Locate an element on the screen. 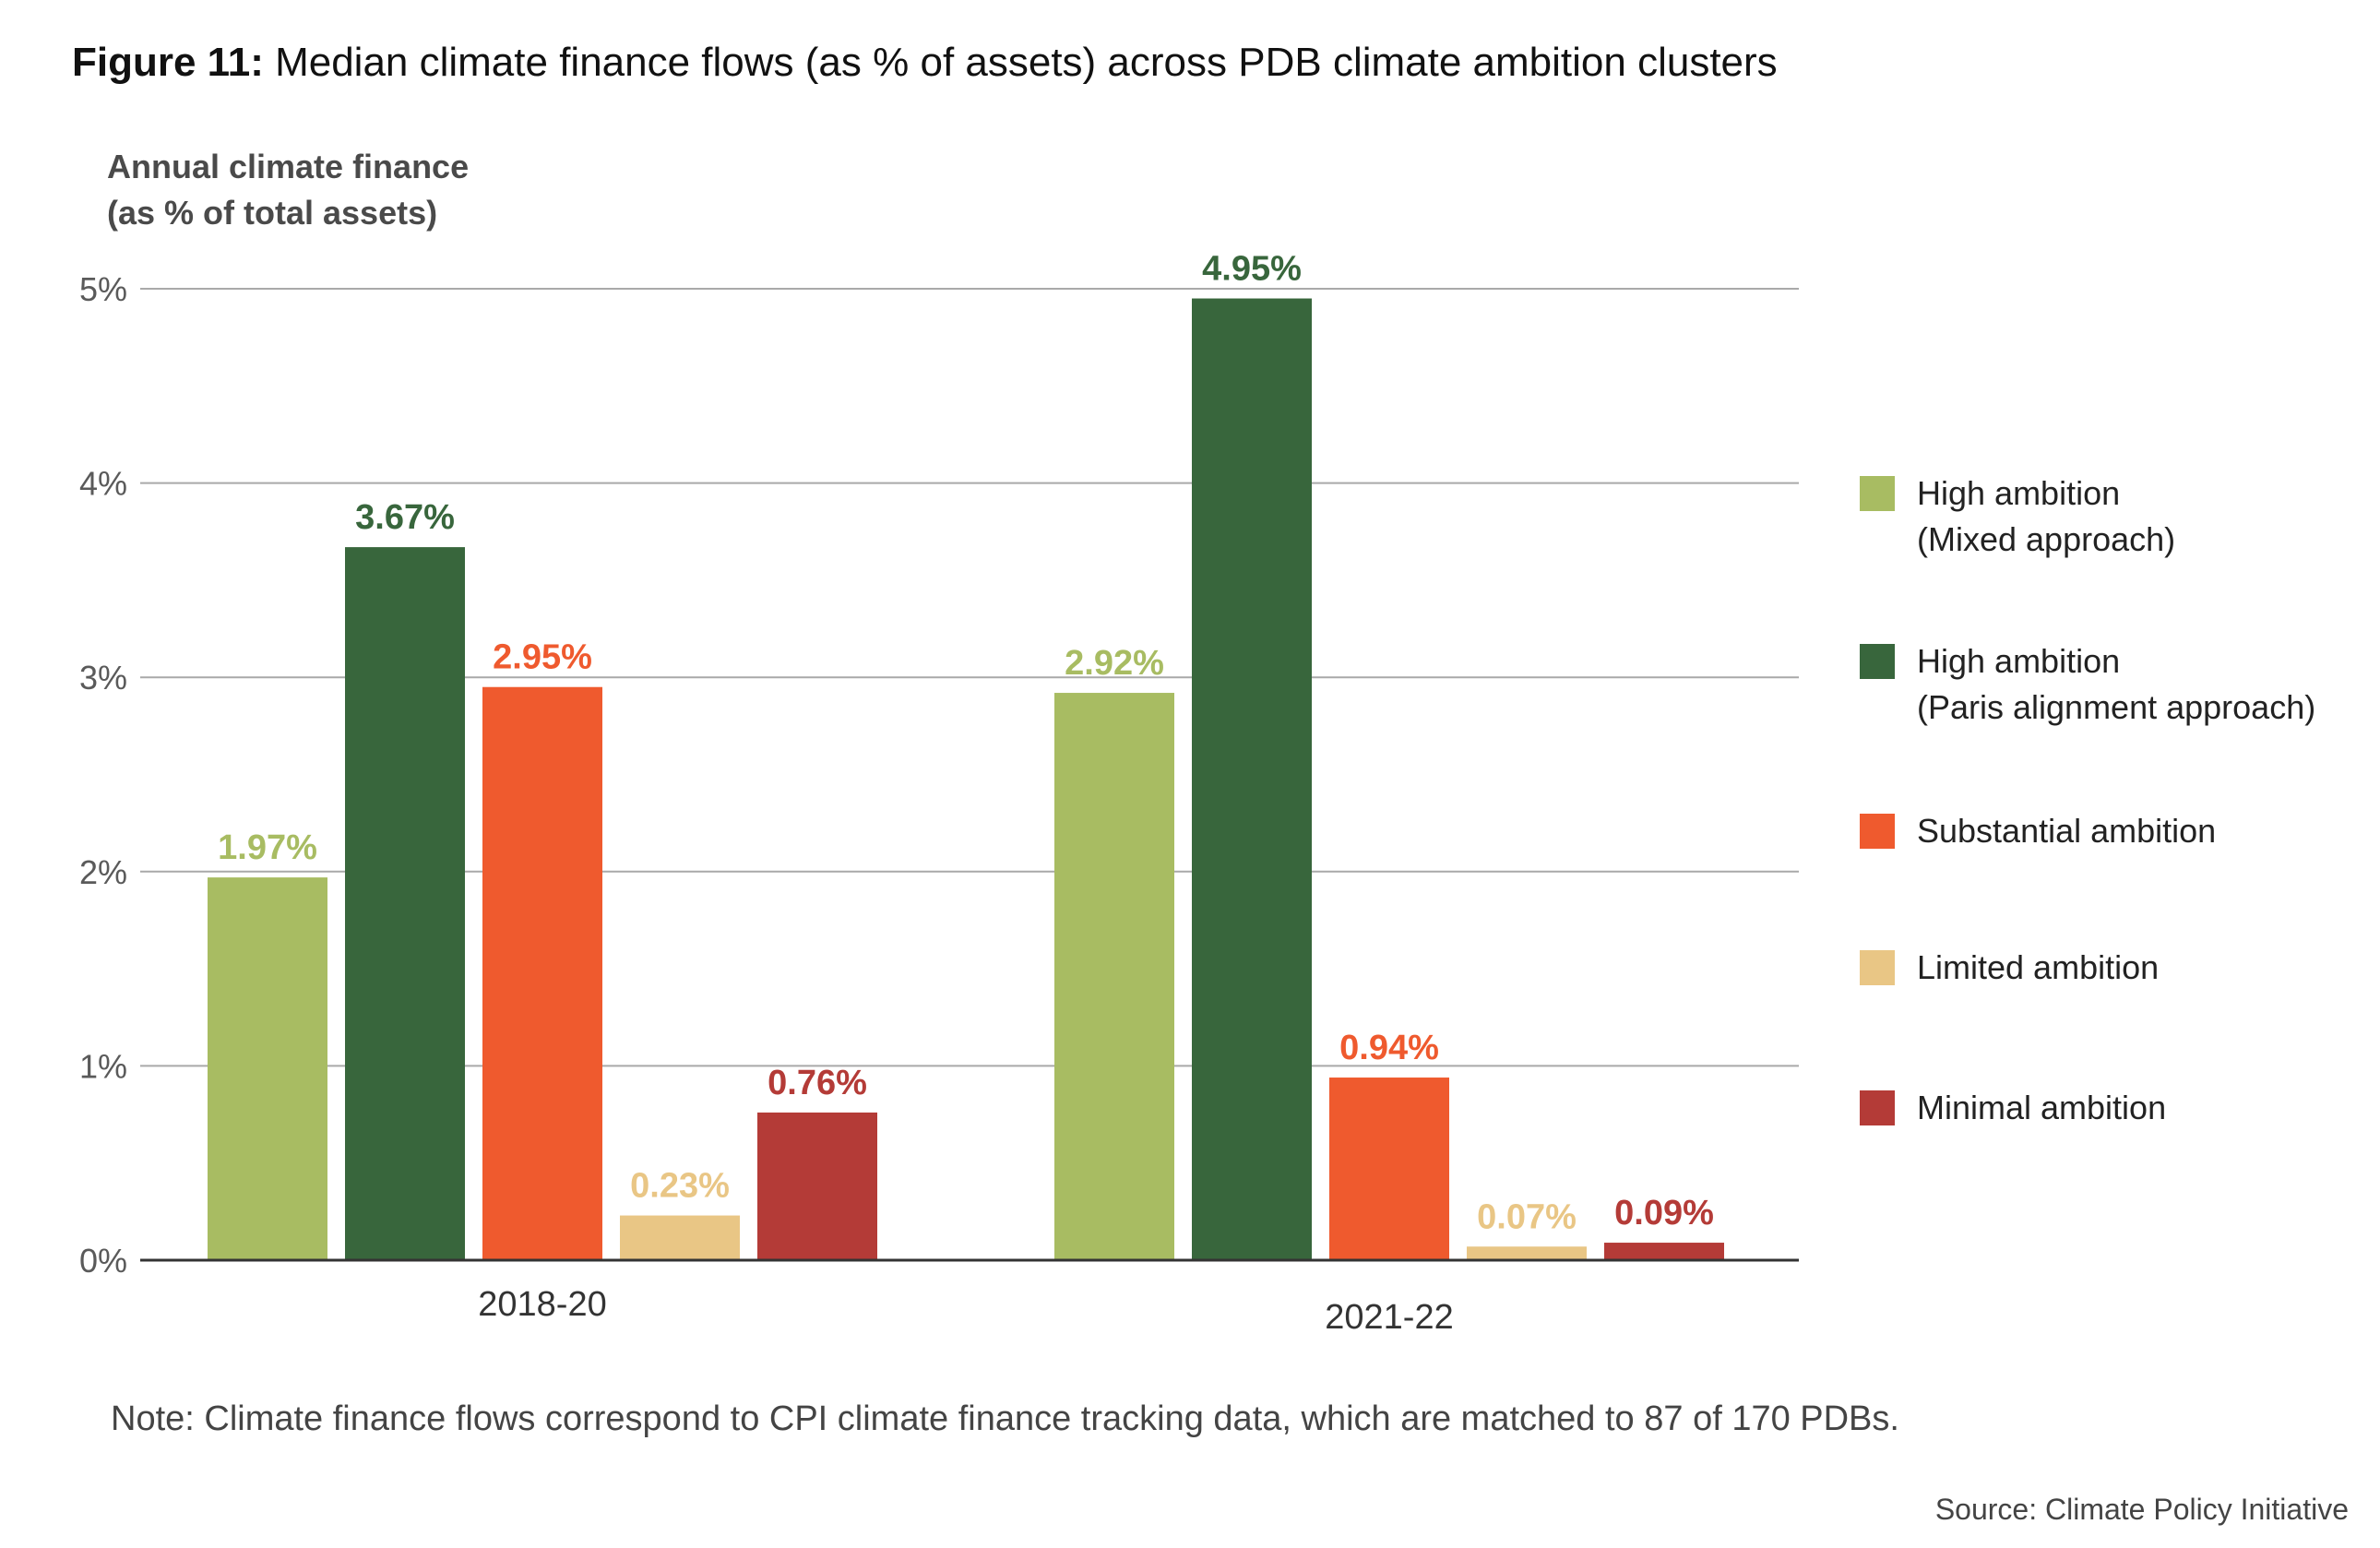 Image resolution: width=2380 pixels, height=1548 pixels. bar-value-label: 0.76% is located at coordinates (817, 1083).